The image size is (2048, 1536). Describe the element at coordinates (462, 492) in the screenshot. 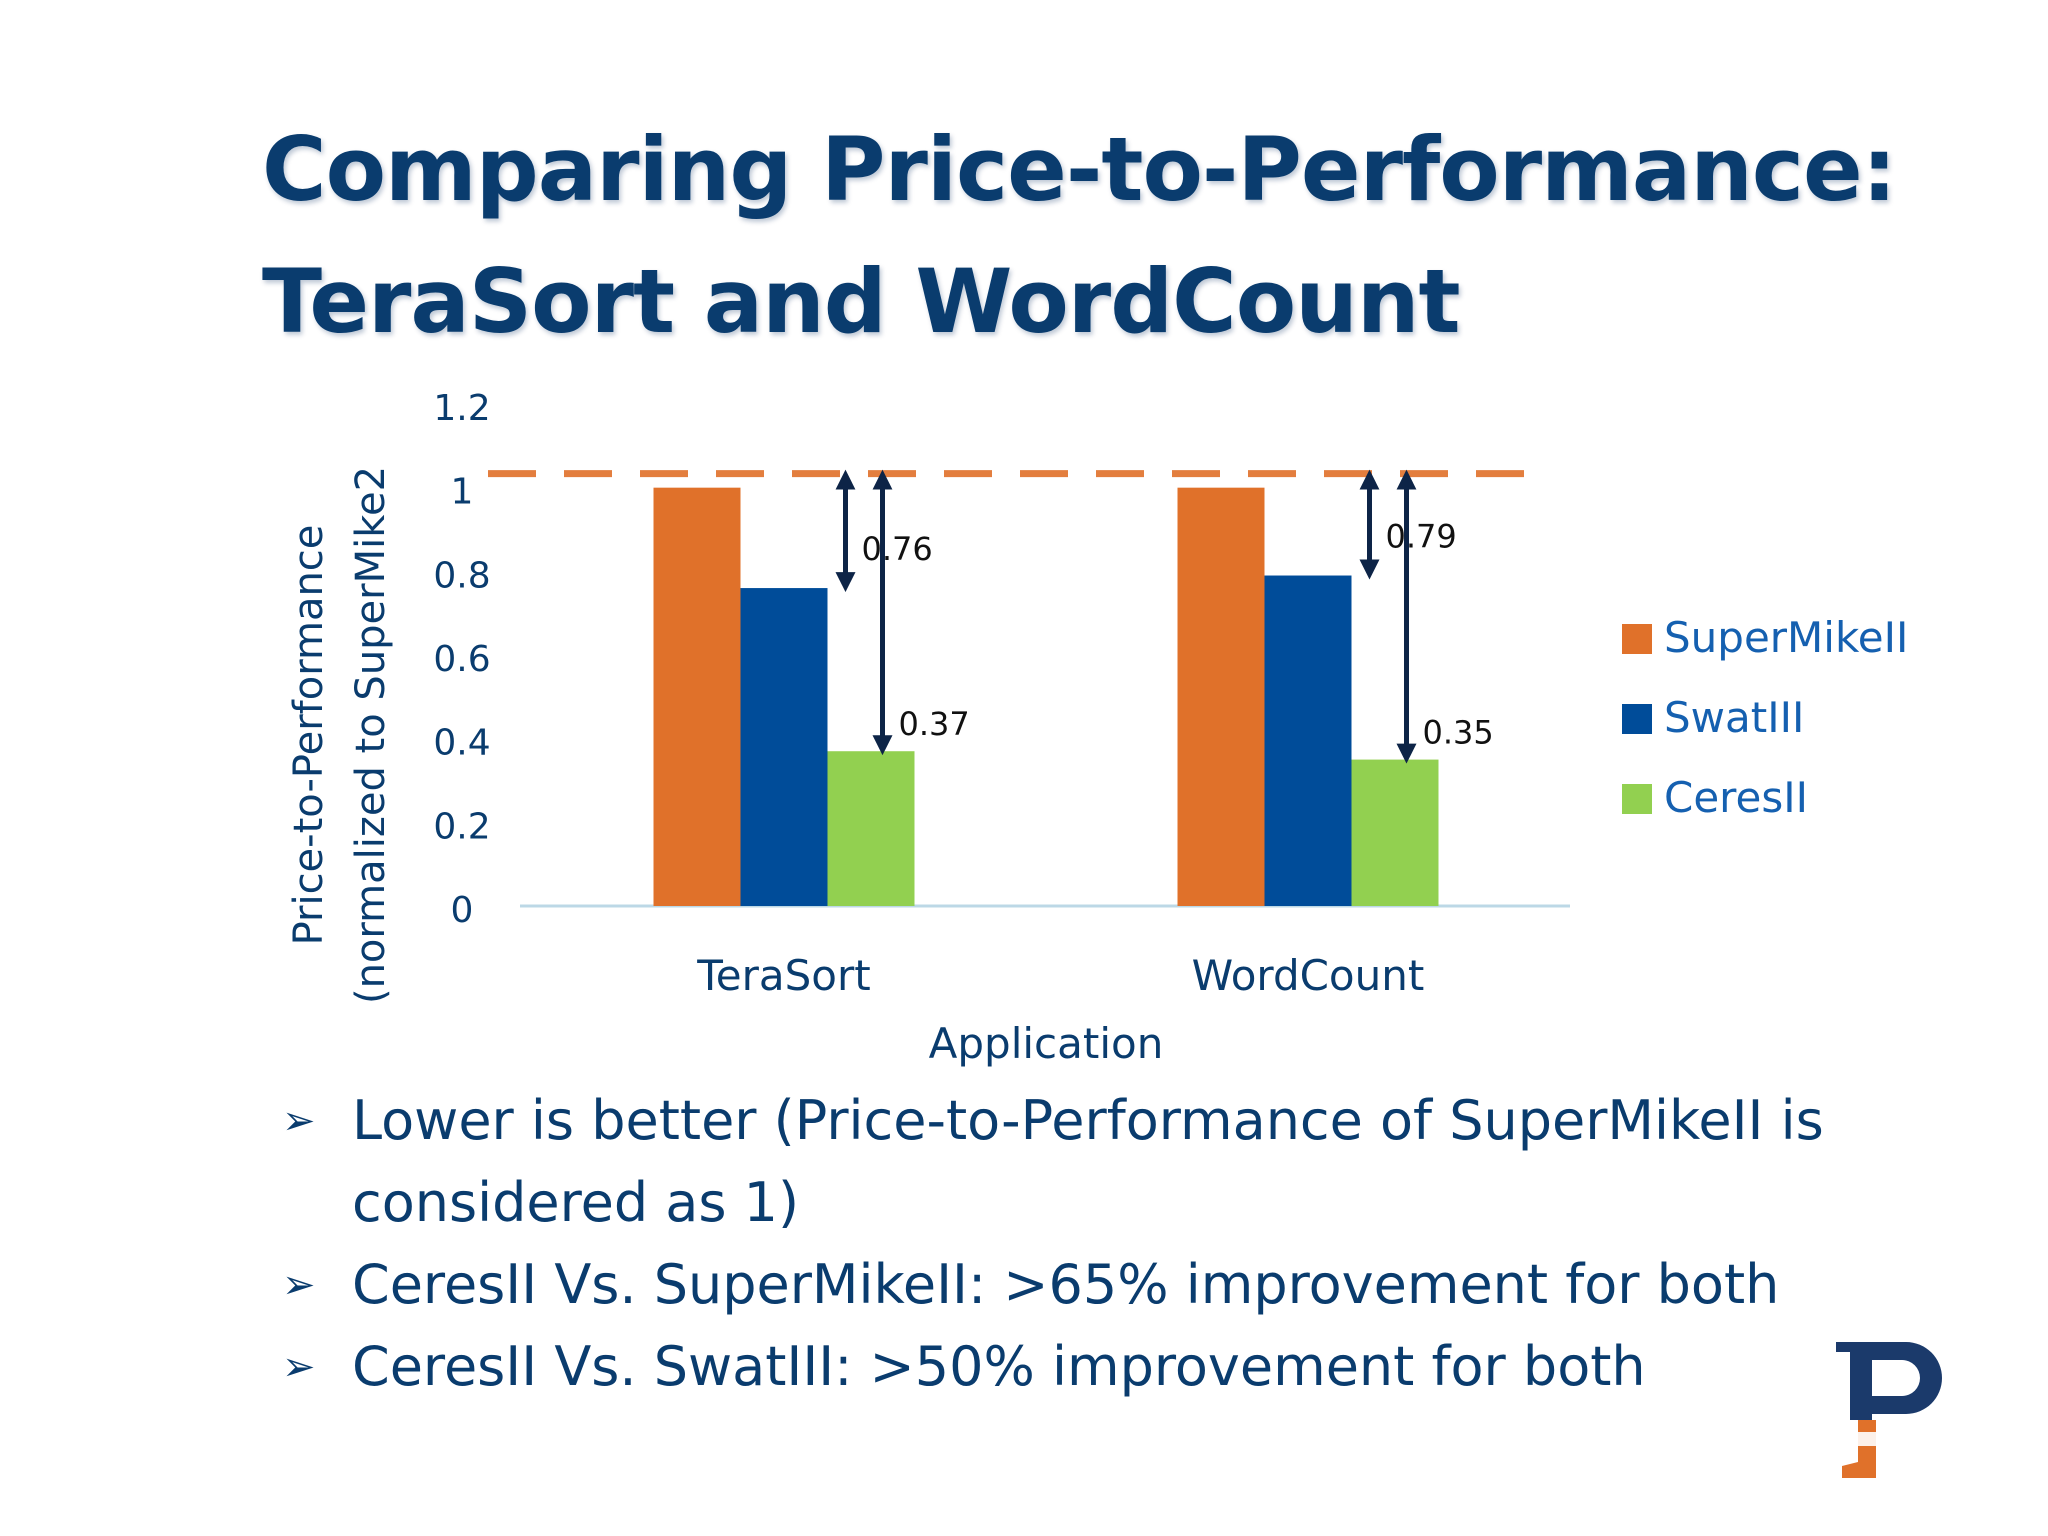

I see `y-tick-label: 1` at that location.